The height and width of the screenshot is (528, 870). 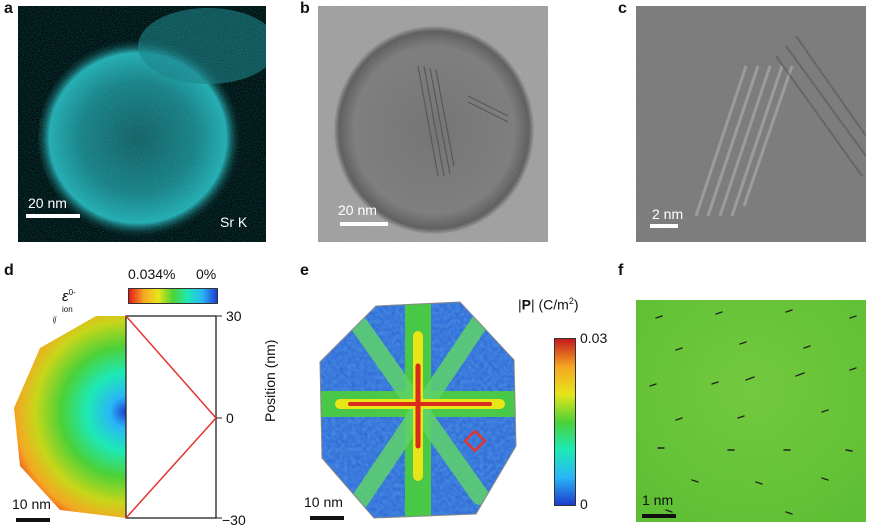 What do you see at coordinates (475, 441) in the screenshot?
I see `region-marker` at bounding box center [475, 441].